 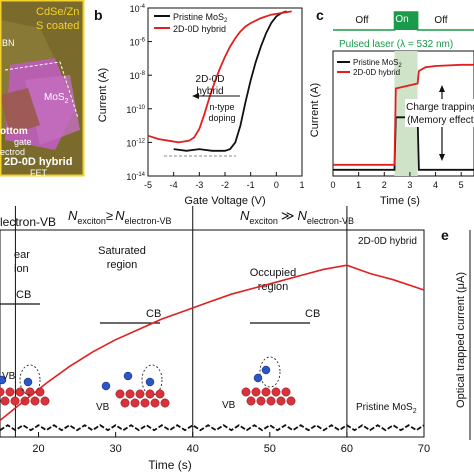 What do you see at coordinates (361, 20) in the screenshot?
I see `panel-c-off-1: Off` at bounding box center [361, 20].